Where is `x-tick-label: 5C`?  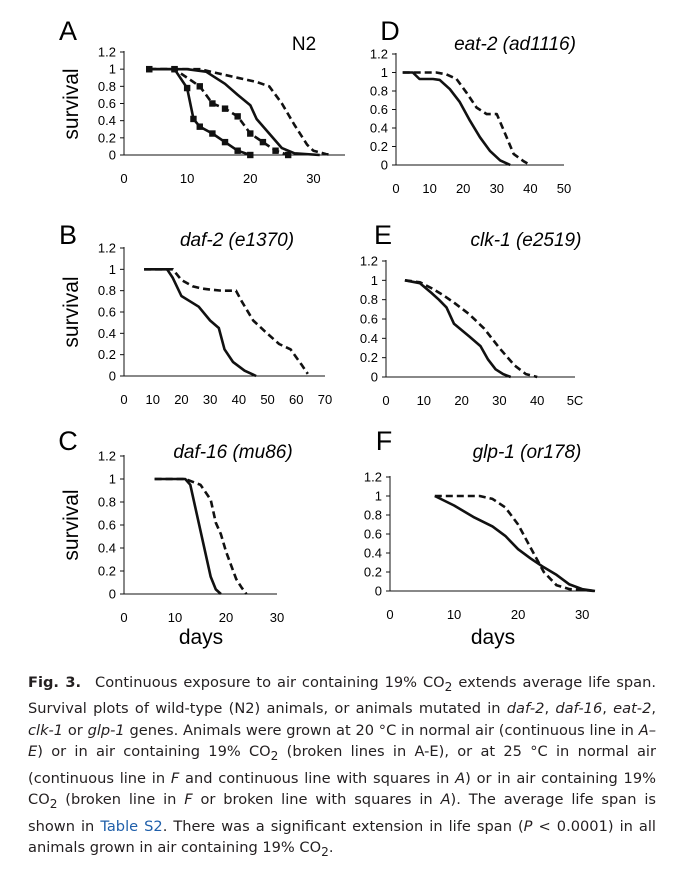
x-tick-label: 5C is located at coordinates (575, 400).